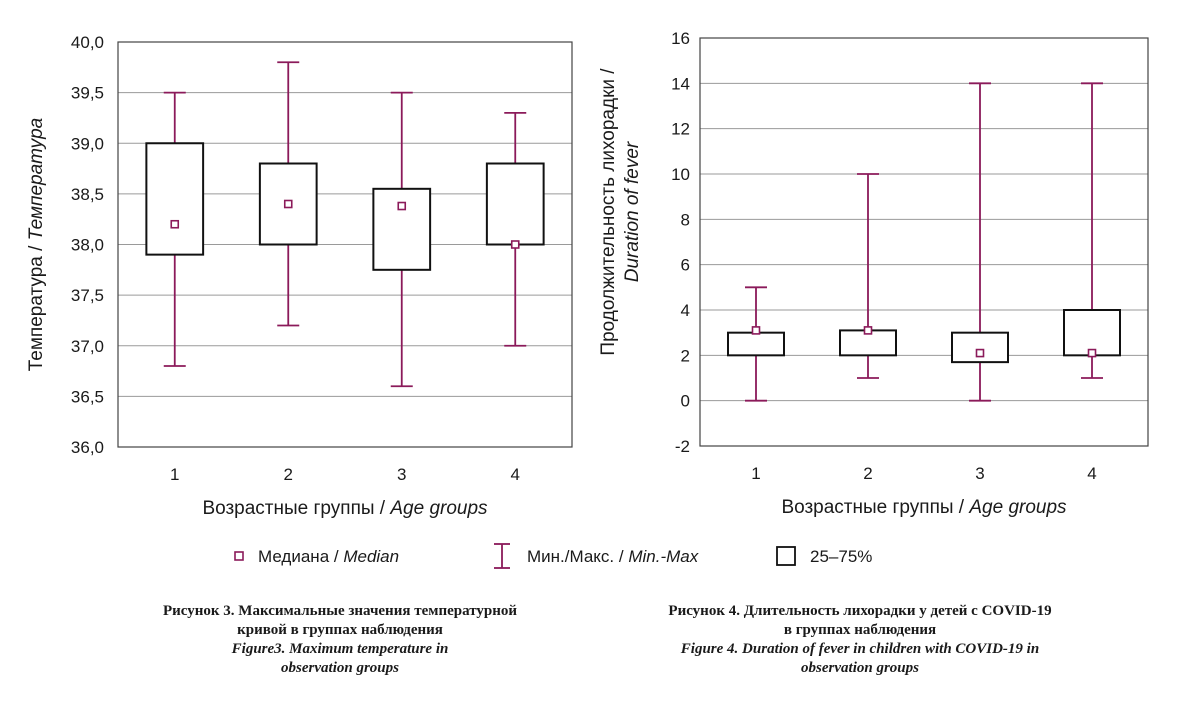 The width and height of the screenshot is (1200, 718). Describe the element at coordinates (608, 212) in the screenshot. I see `y-axis-title-ru: Продолжительность лихорадки /` at that location.